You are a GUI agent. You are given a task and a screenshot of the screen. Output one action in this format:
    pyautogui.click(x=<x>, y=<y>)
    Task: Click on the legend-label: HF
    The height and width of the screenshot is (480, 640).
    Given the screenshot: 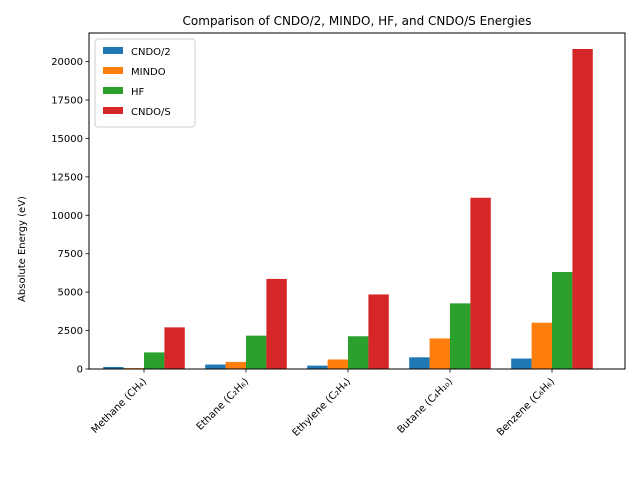 What is the action you would take?
    pyautogui.click(x=138, y=92)
    